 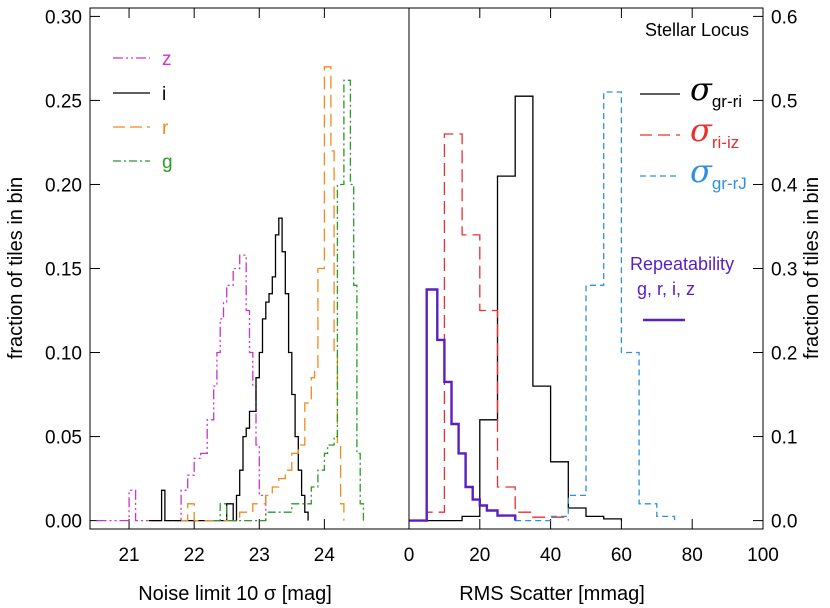 What do you see at coordinates (666, 289) in the screenshot?
I see `legend-label-repeatability-bands: g, r, i, z` at bounding box center [666, 289].